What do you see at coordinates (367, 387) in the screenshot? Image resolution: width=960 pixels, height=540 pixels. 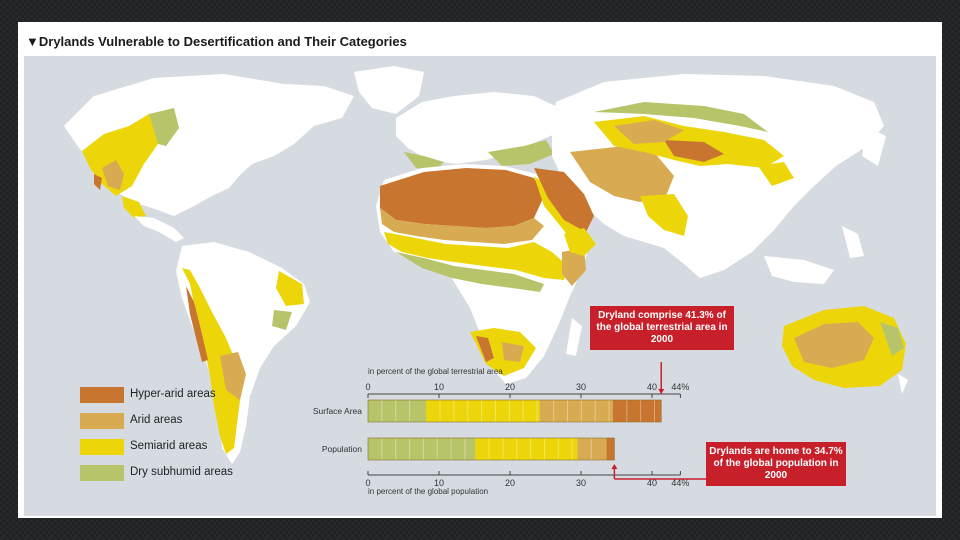 I see `top-tick-label: 0` at bounding box center [367, 387].